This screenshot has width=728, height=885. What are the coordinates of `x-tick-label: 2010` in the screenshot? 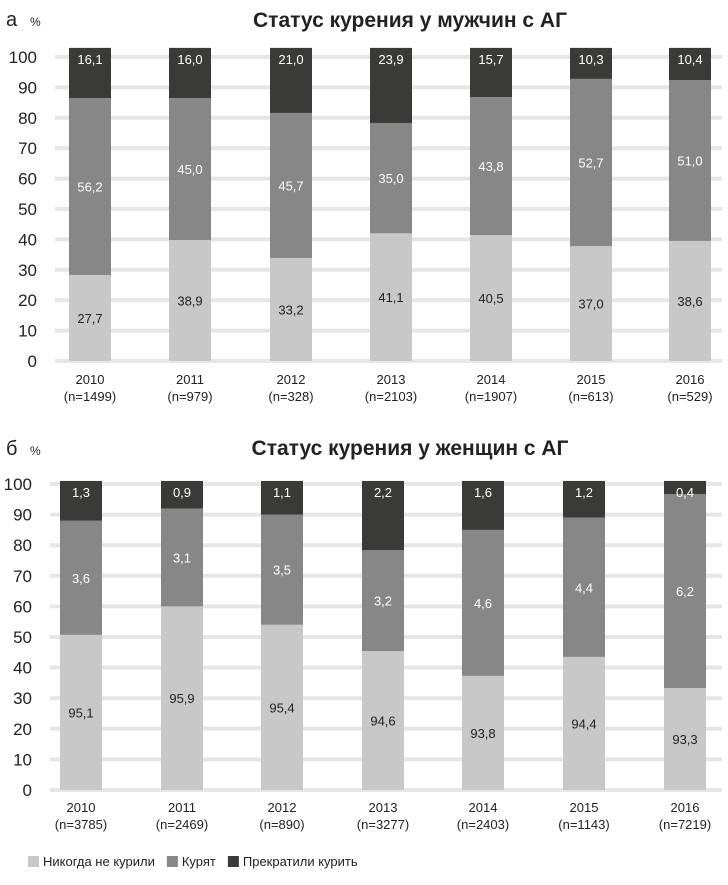 It's located at (81, 807).